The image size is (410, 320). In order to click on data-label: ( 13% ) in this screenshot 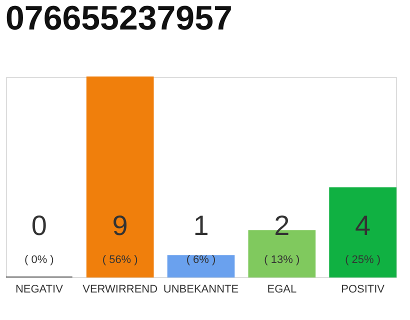, I will do `click(282, 260)`.